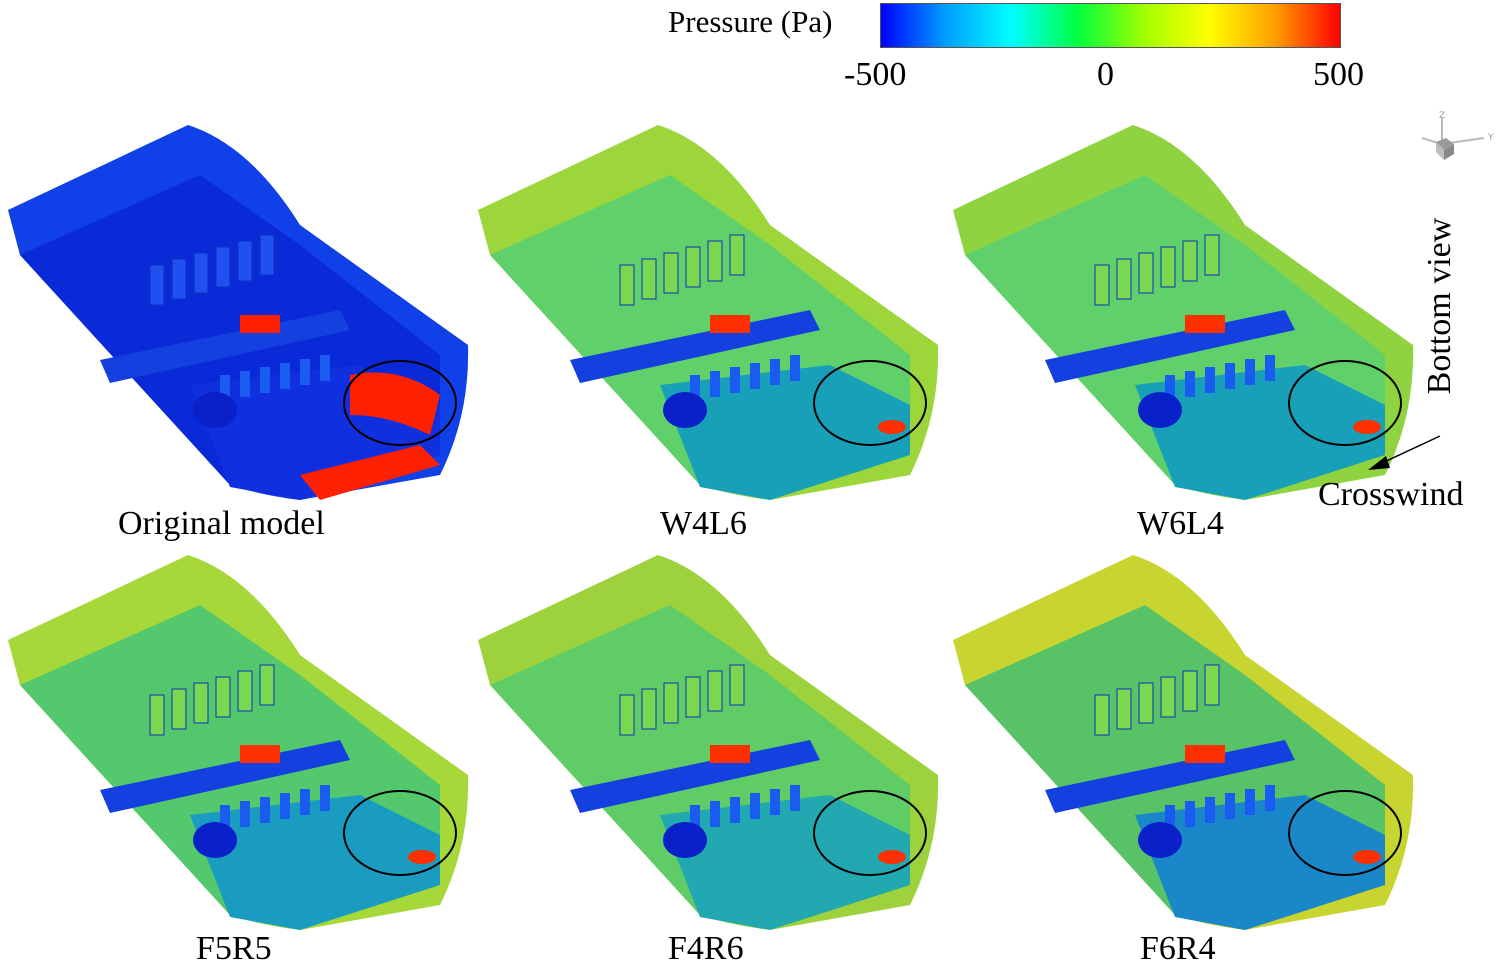 The width and height of the screenshot is (1504, 968). Describe the element at coordinates (1178, 948) in the screenshot. I see `caption-f6r4: F6R4` at that location.